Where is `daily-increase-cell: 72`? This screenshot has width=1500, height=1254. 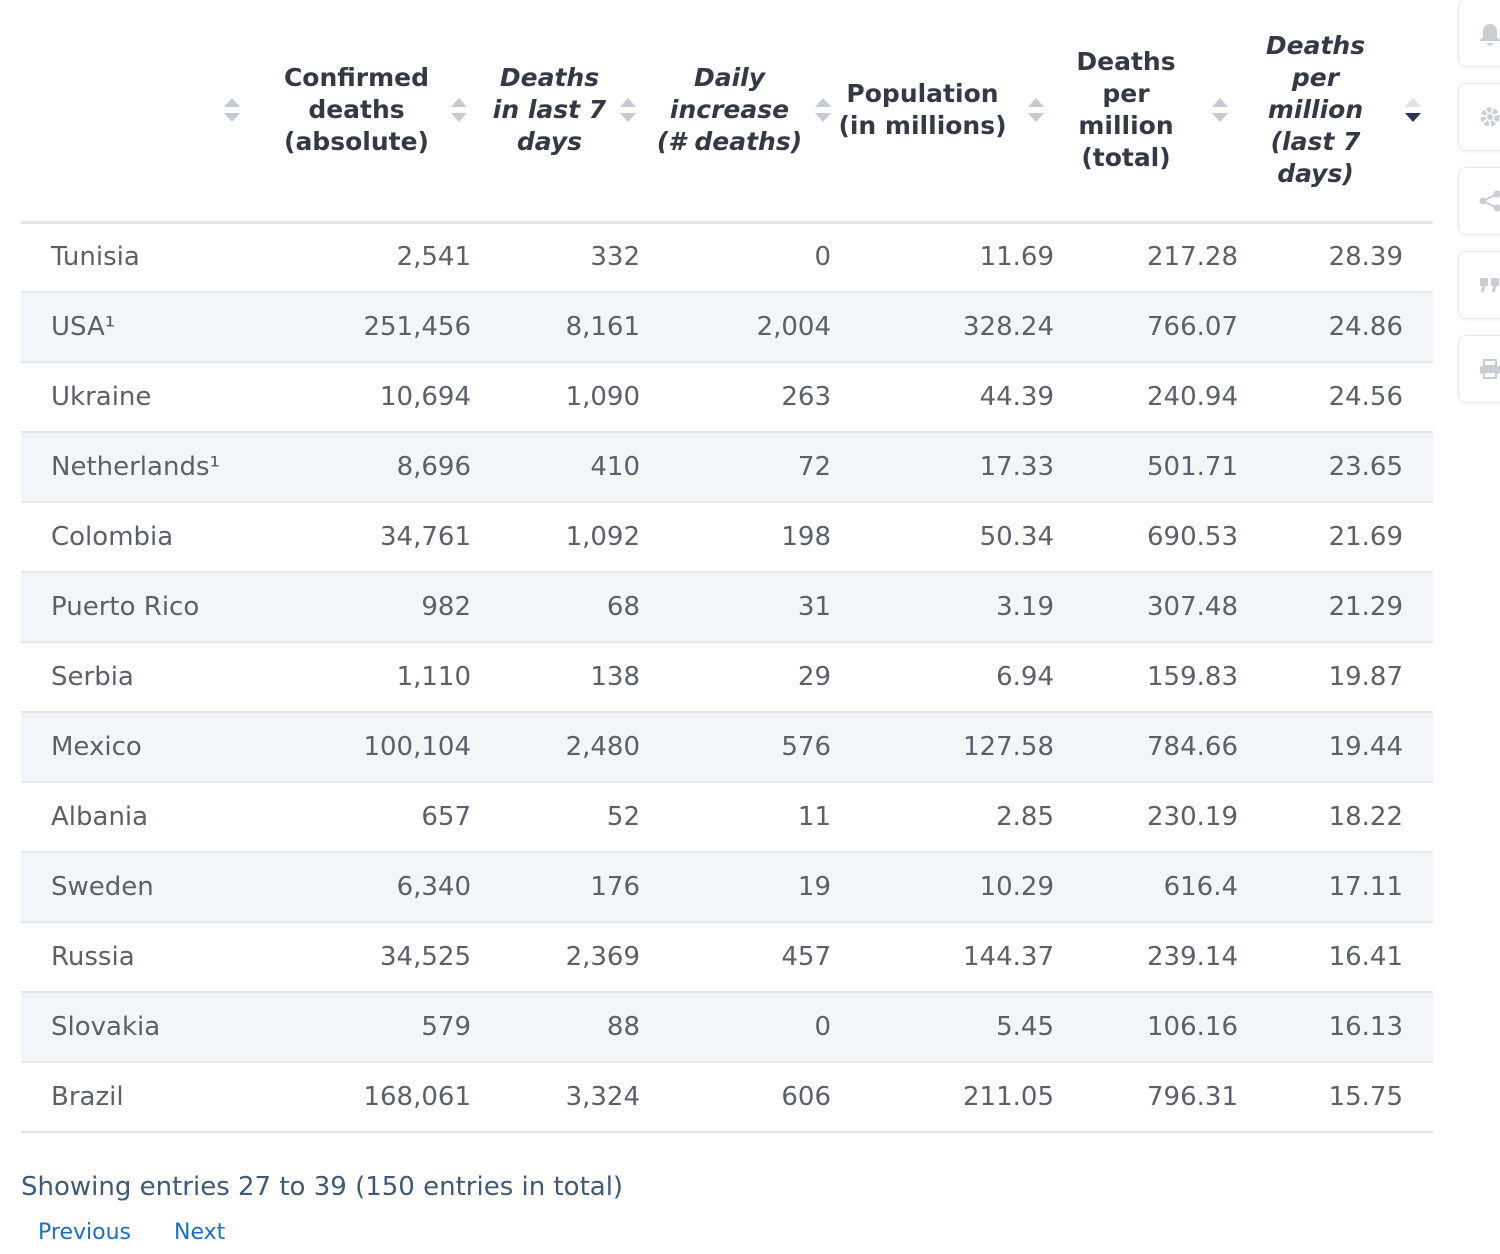 daily-increase-cell: 72 is located at coordinates (735, 467).